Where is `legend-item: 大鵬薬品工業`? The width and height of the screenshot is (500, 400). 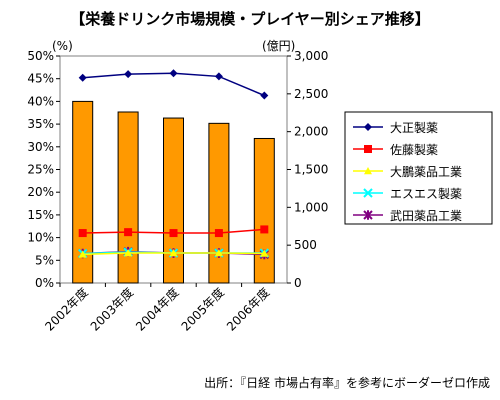
legend-item: 大鵬薬品工業 is located at coordinates (407, 172).